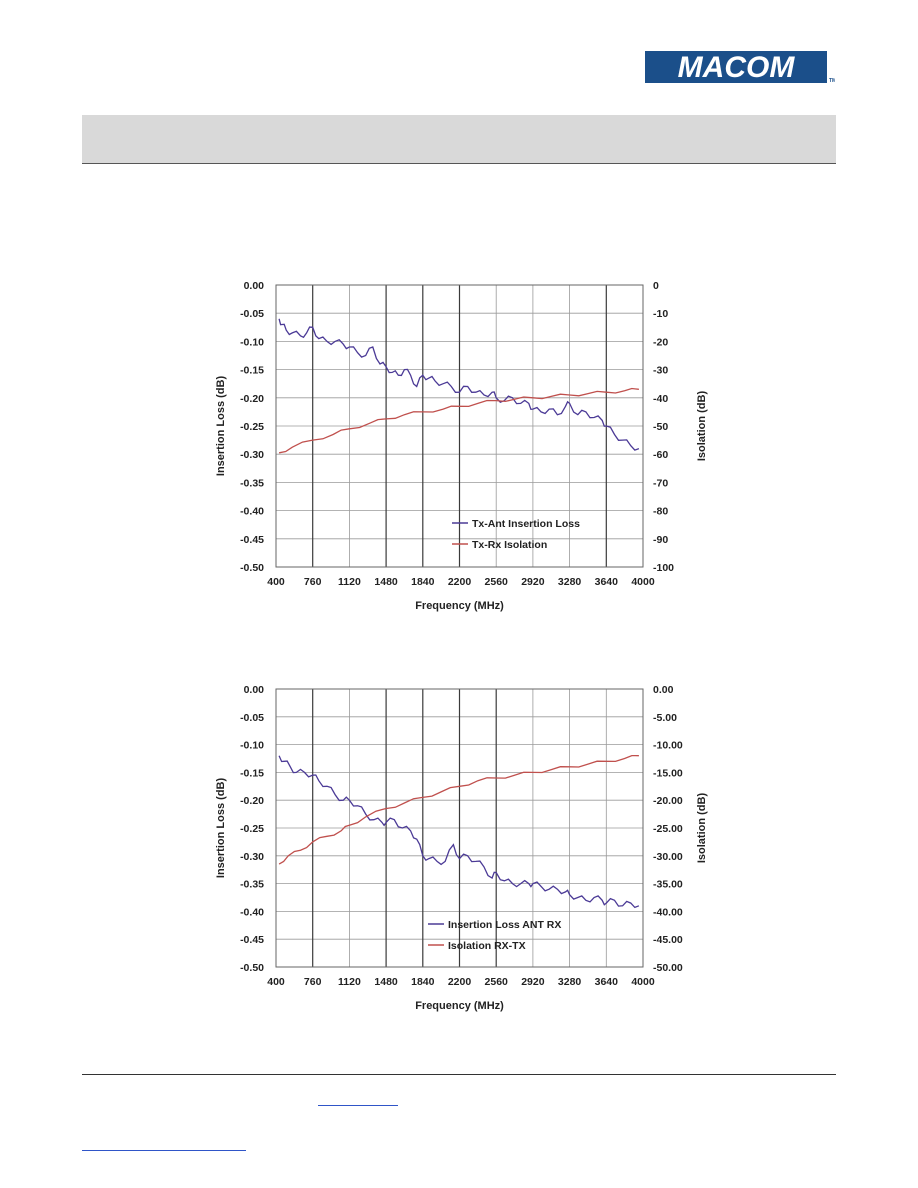  Describe the element at coordinates (660, 342) in the screenshot. I see `y2-tick-label: -20` at that location.